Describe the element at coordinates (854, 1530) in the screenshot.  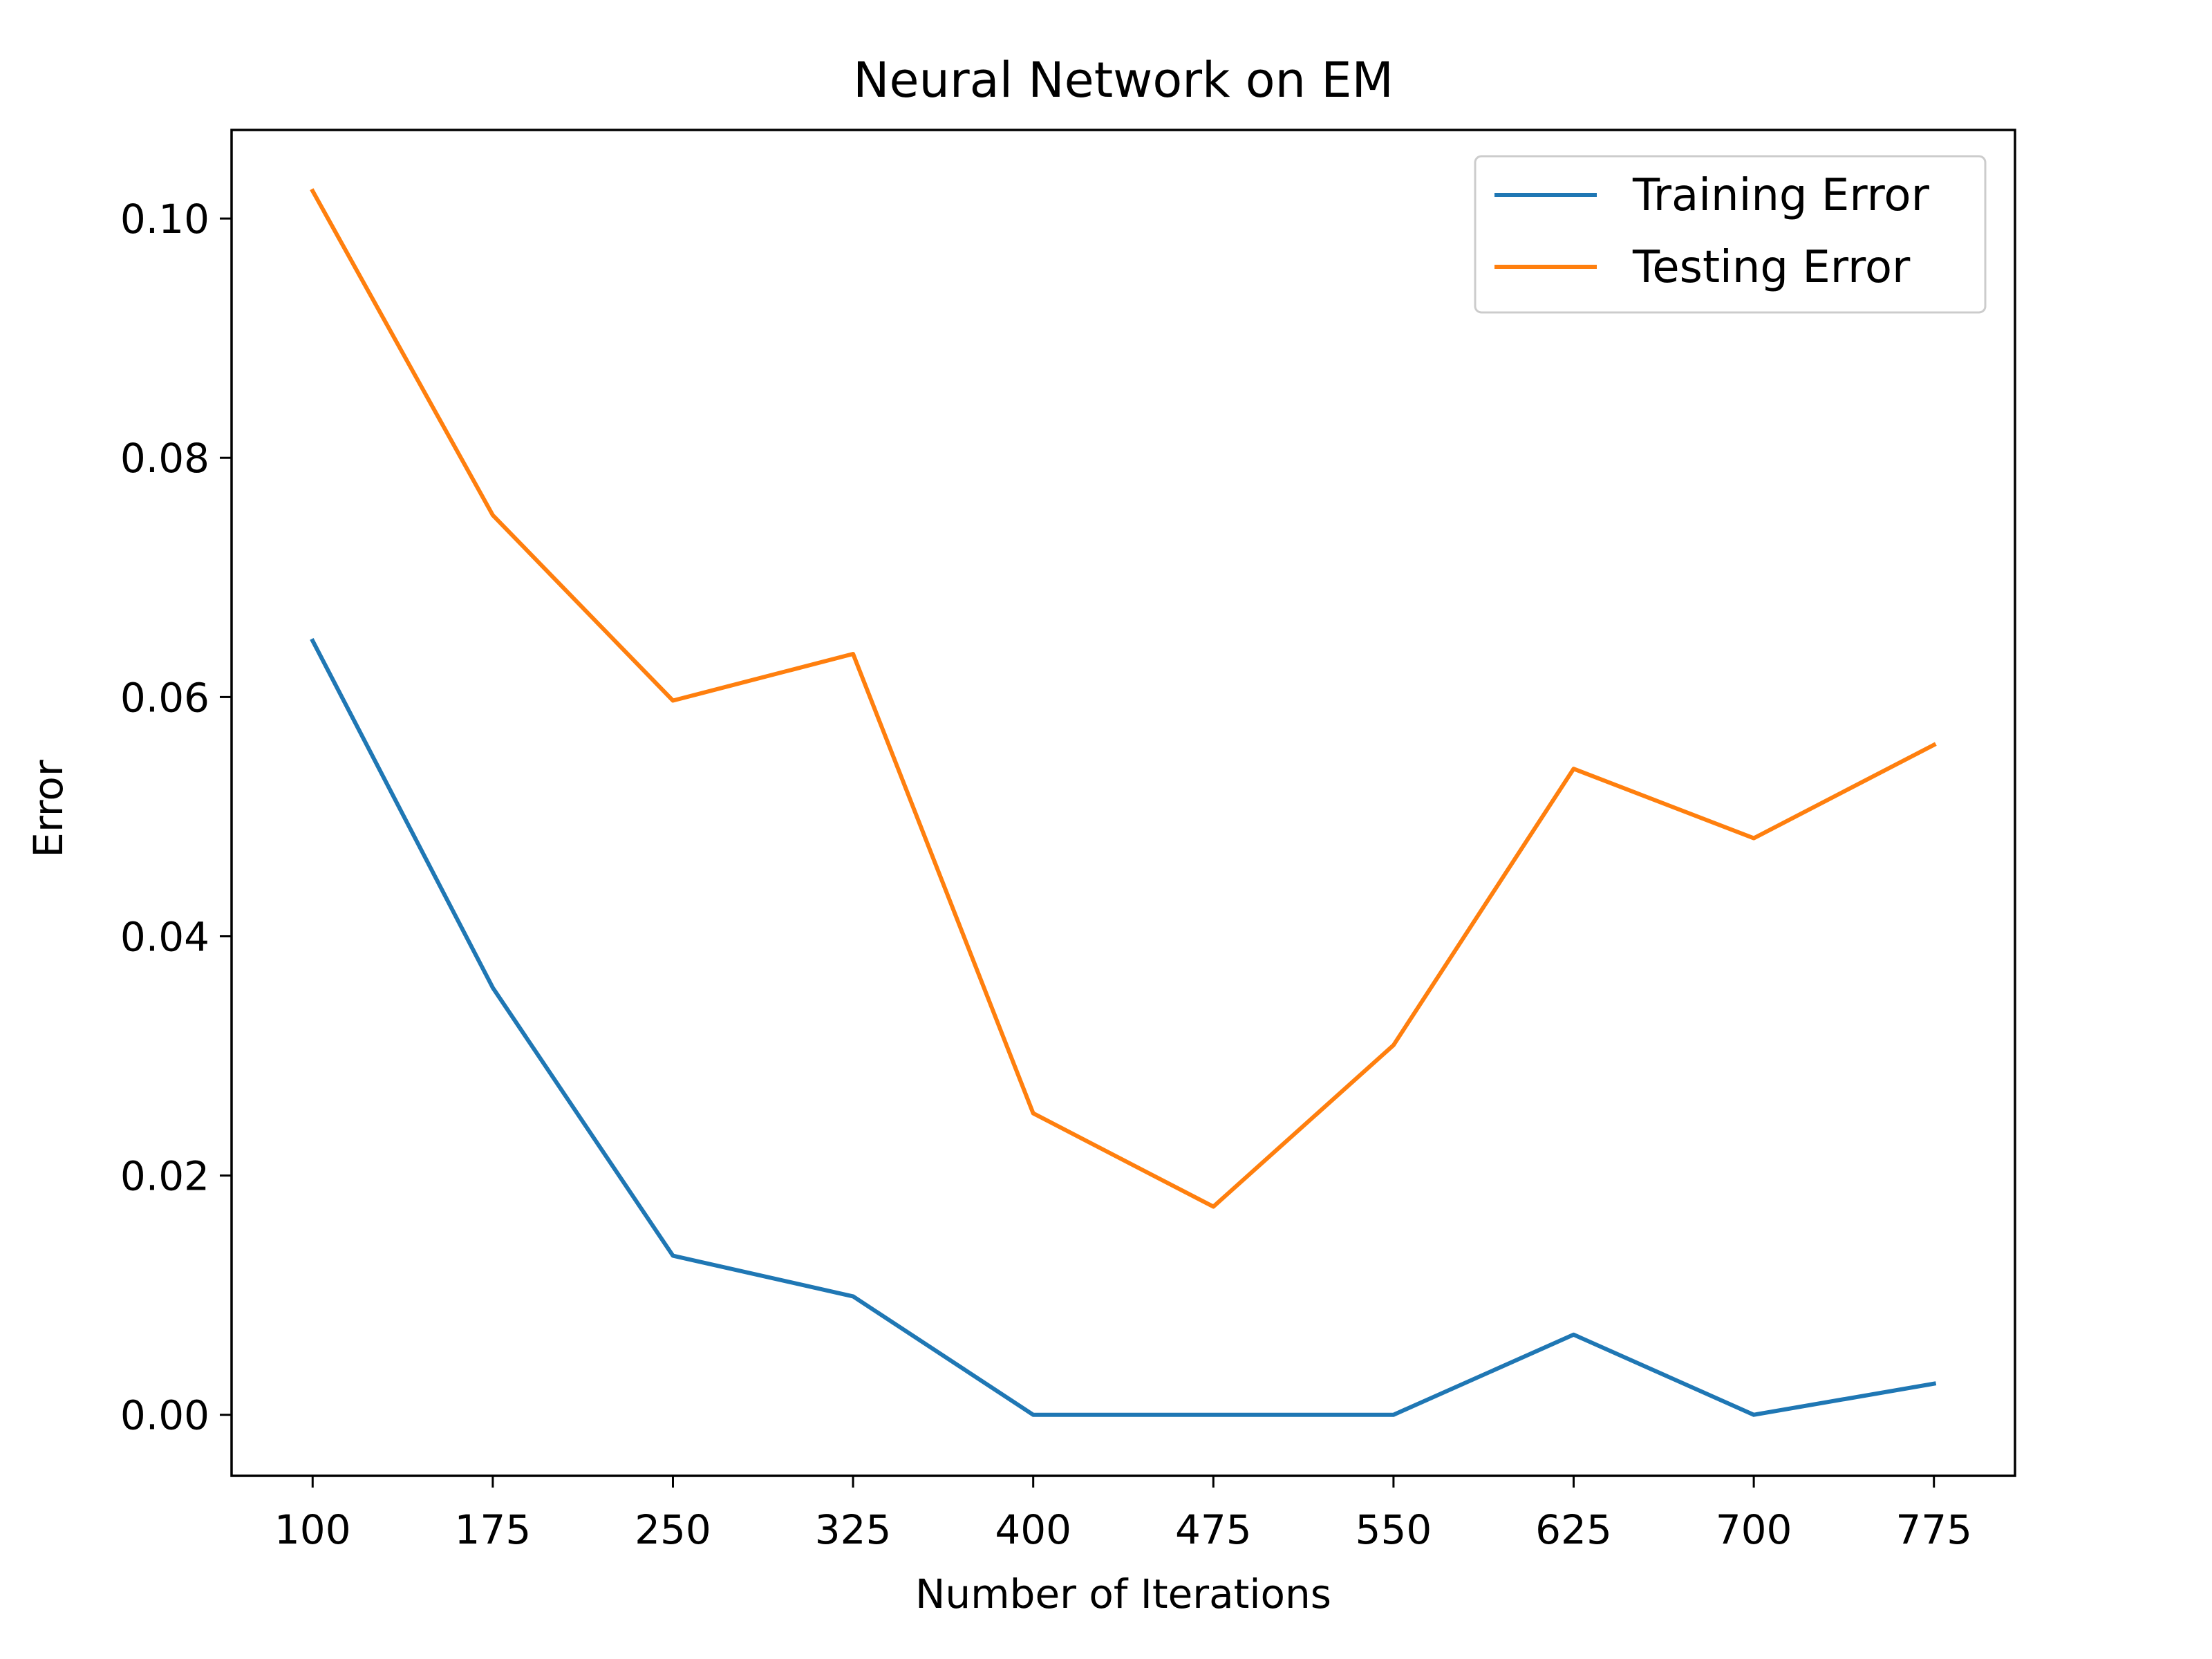
I see `x-tick-label: 325` at that location.